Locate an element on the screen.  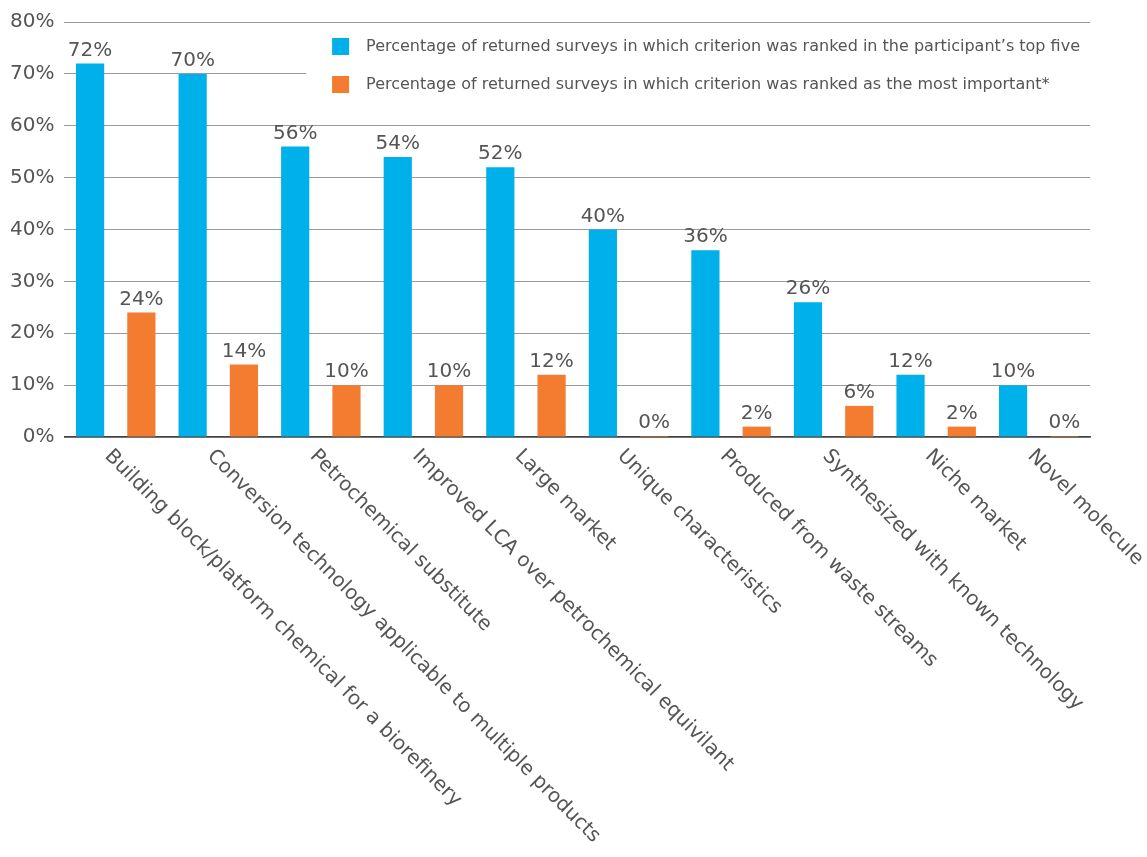
data-label: 36% is located at coordinates (705, 235).